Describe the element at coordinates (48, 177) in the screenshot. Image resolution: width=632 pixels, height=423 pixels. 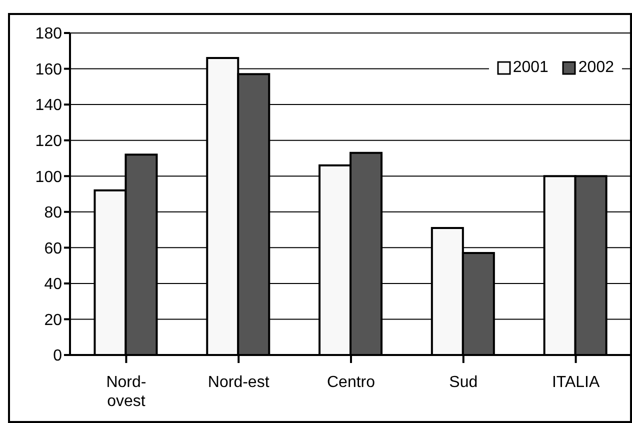
I see `y-tick-label: 100` at that location.